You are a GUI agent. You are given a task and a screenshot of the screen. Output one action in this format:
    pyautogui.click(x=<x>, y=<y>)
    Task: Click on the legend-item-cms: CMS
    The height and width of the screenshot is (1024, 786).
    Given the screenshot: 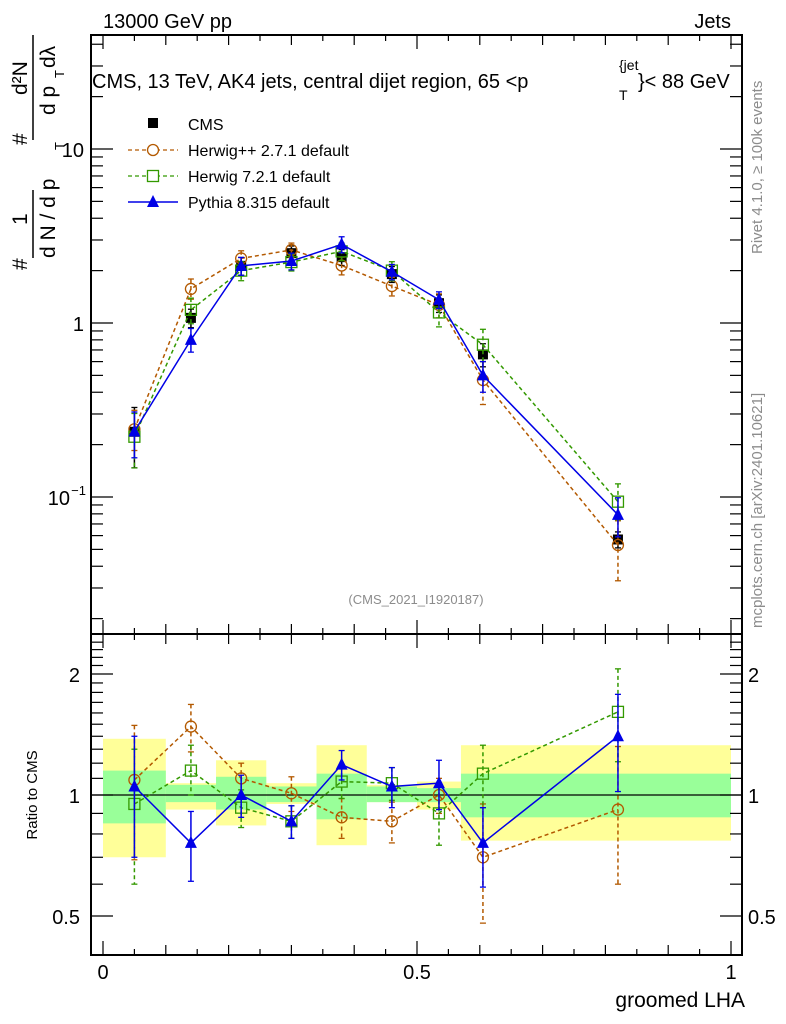 What is the action you would take?
    pyautogui.click(x=186, y=125)
    